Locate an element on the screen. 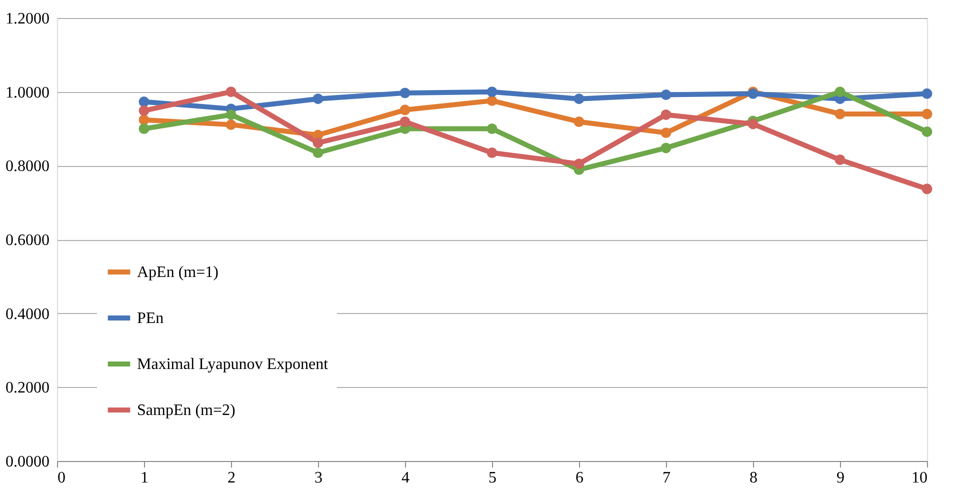 The height and width of the screenshot is (498, 967). y-tick-label: 0.4000 is located at coordinates (28, 314).